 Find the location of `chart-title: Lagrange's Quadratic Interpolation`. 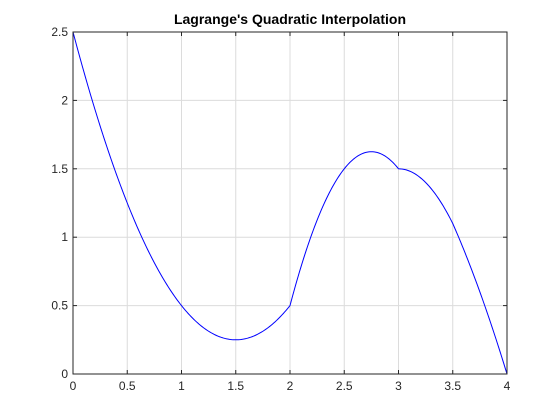

chart-title: Lagrange's Quadratic Interpolation is located at coordinates (290, 19).